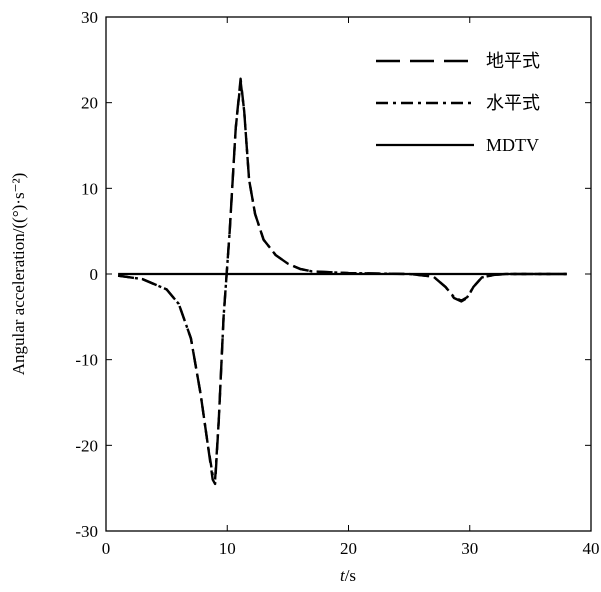 This screenshot has height=592, width=601. Describe the element at coordinates (513, 103) in the screenshot. I see `legend-label-2: 水平式` at that location.